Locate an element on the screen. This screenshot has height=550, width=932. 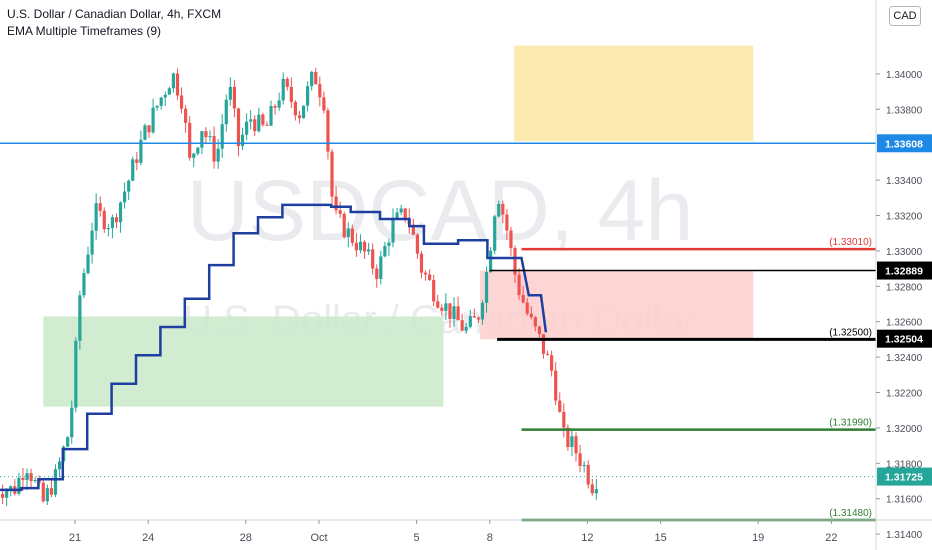
price-tick-label: 1.32800 is located at coordinates (904, 287).